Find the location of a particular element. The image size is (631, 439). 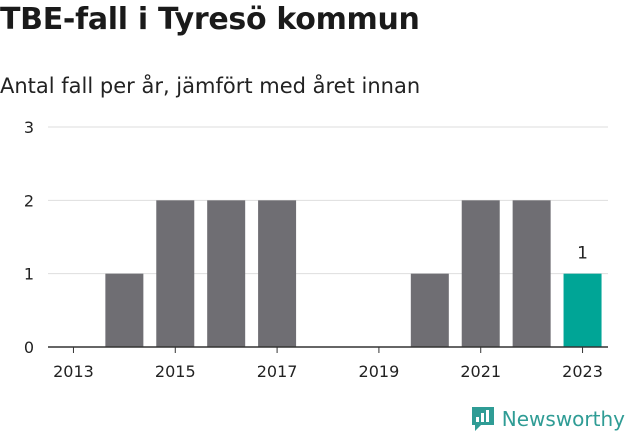

y-tick-label: 1 is located at coordinates (29, 274).